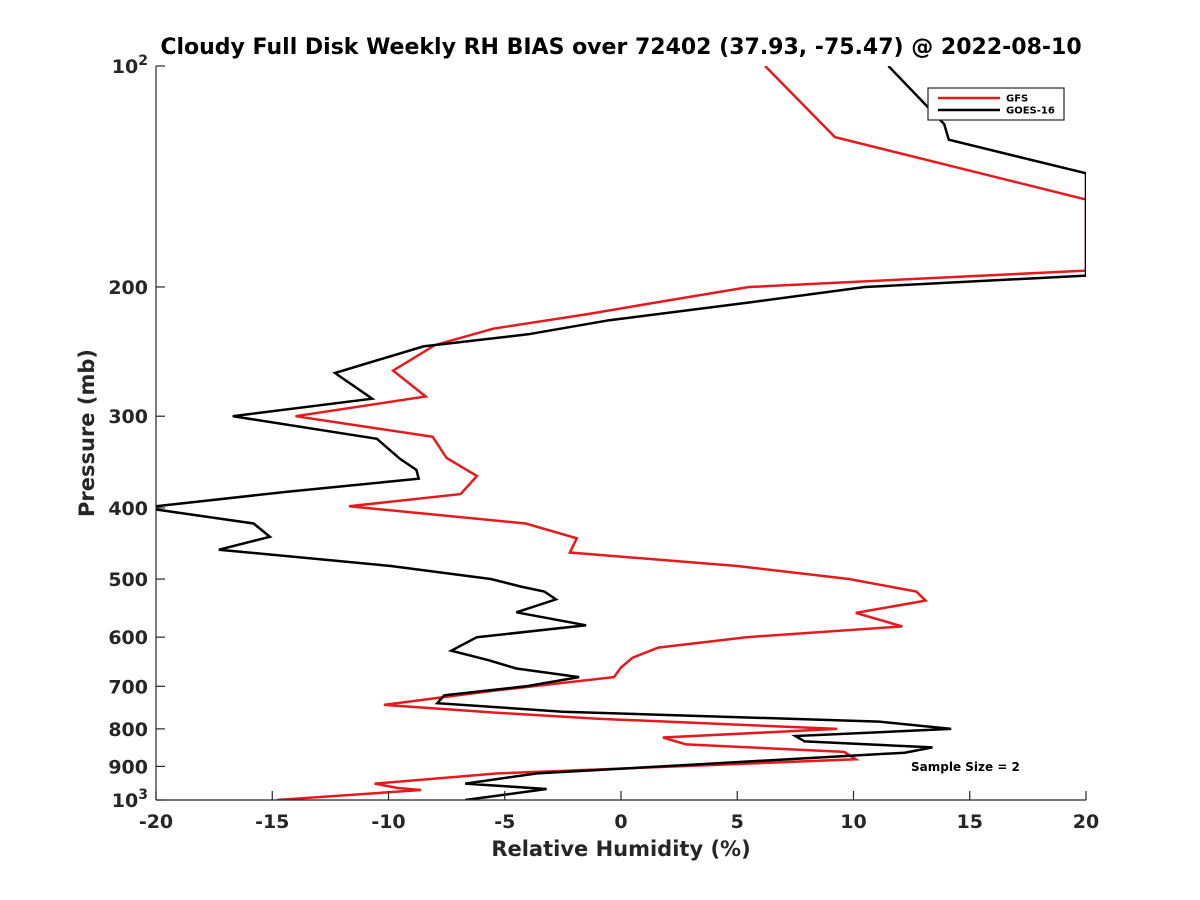 The image size is (1200, 900). Describe the element at coordinates (128, 288) in the screenshot. I see `y-tick-label: 200` at that location.